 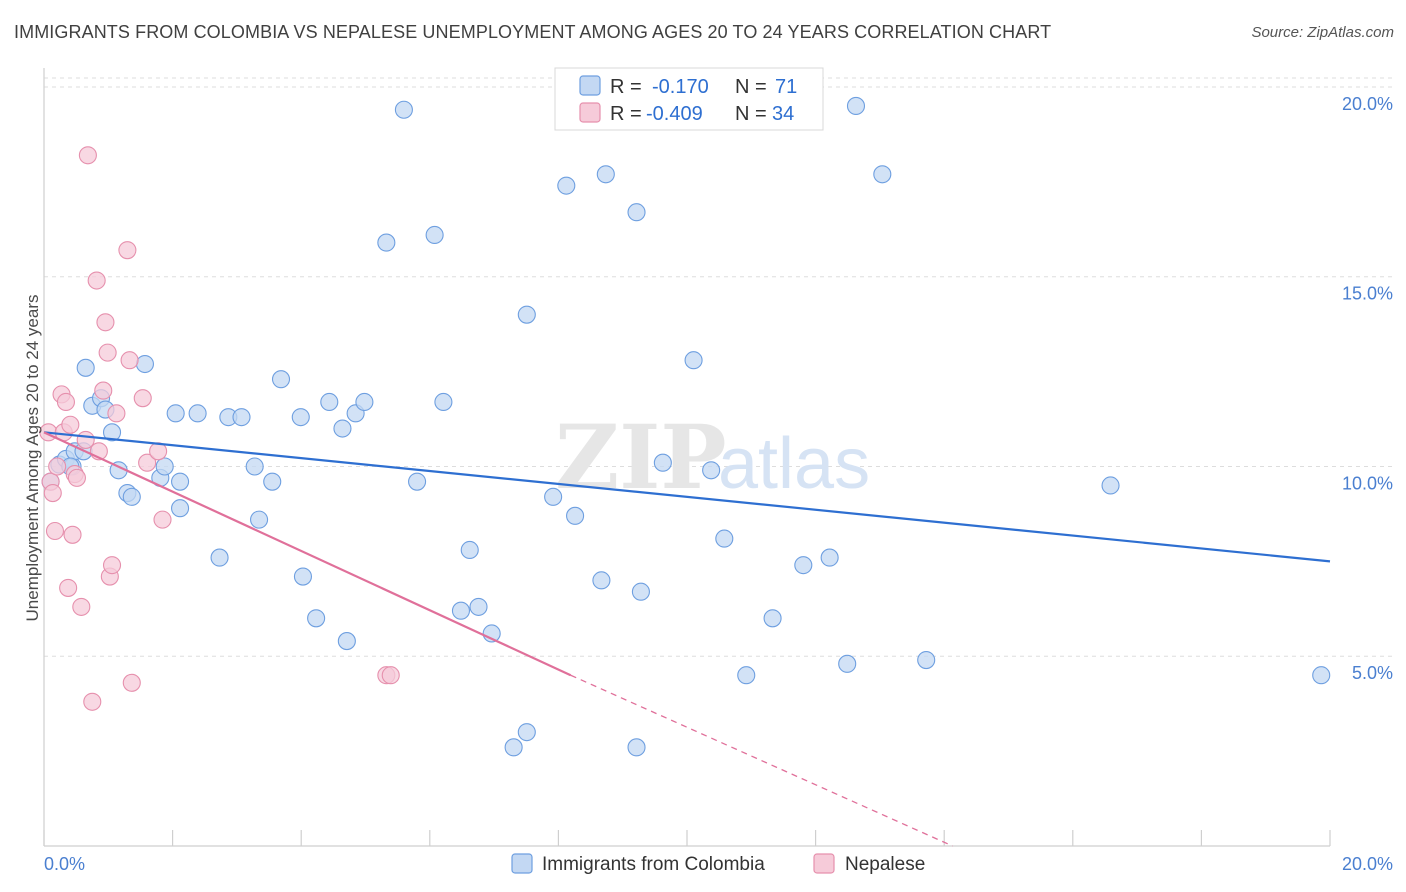 What do you see at coordinates (590, 112) in the screenshot?
I see `legend-swatch-pink` at bounding box center [590, 112].